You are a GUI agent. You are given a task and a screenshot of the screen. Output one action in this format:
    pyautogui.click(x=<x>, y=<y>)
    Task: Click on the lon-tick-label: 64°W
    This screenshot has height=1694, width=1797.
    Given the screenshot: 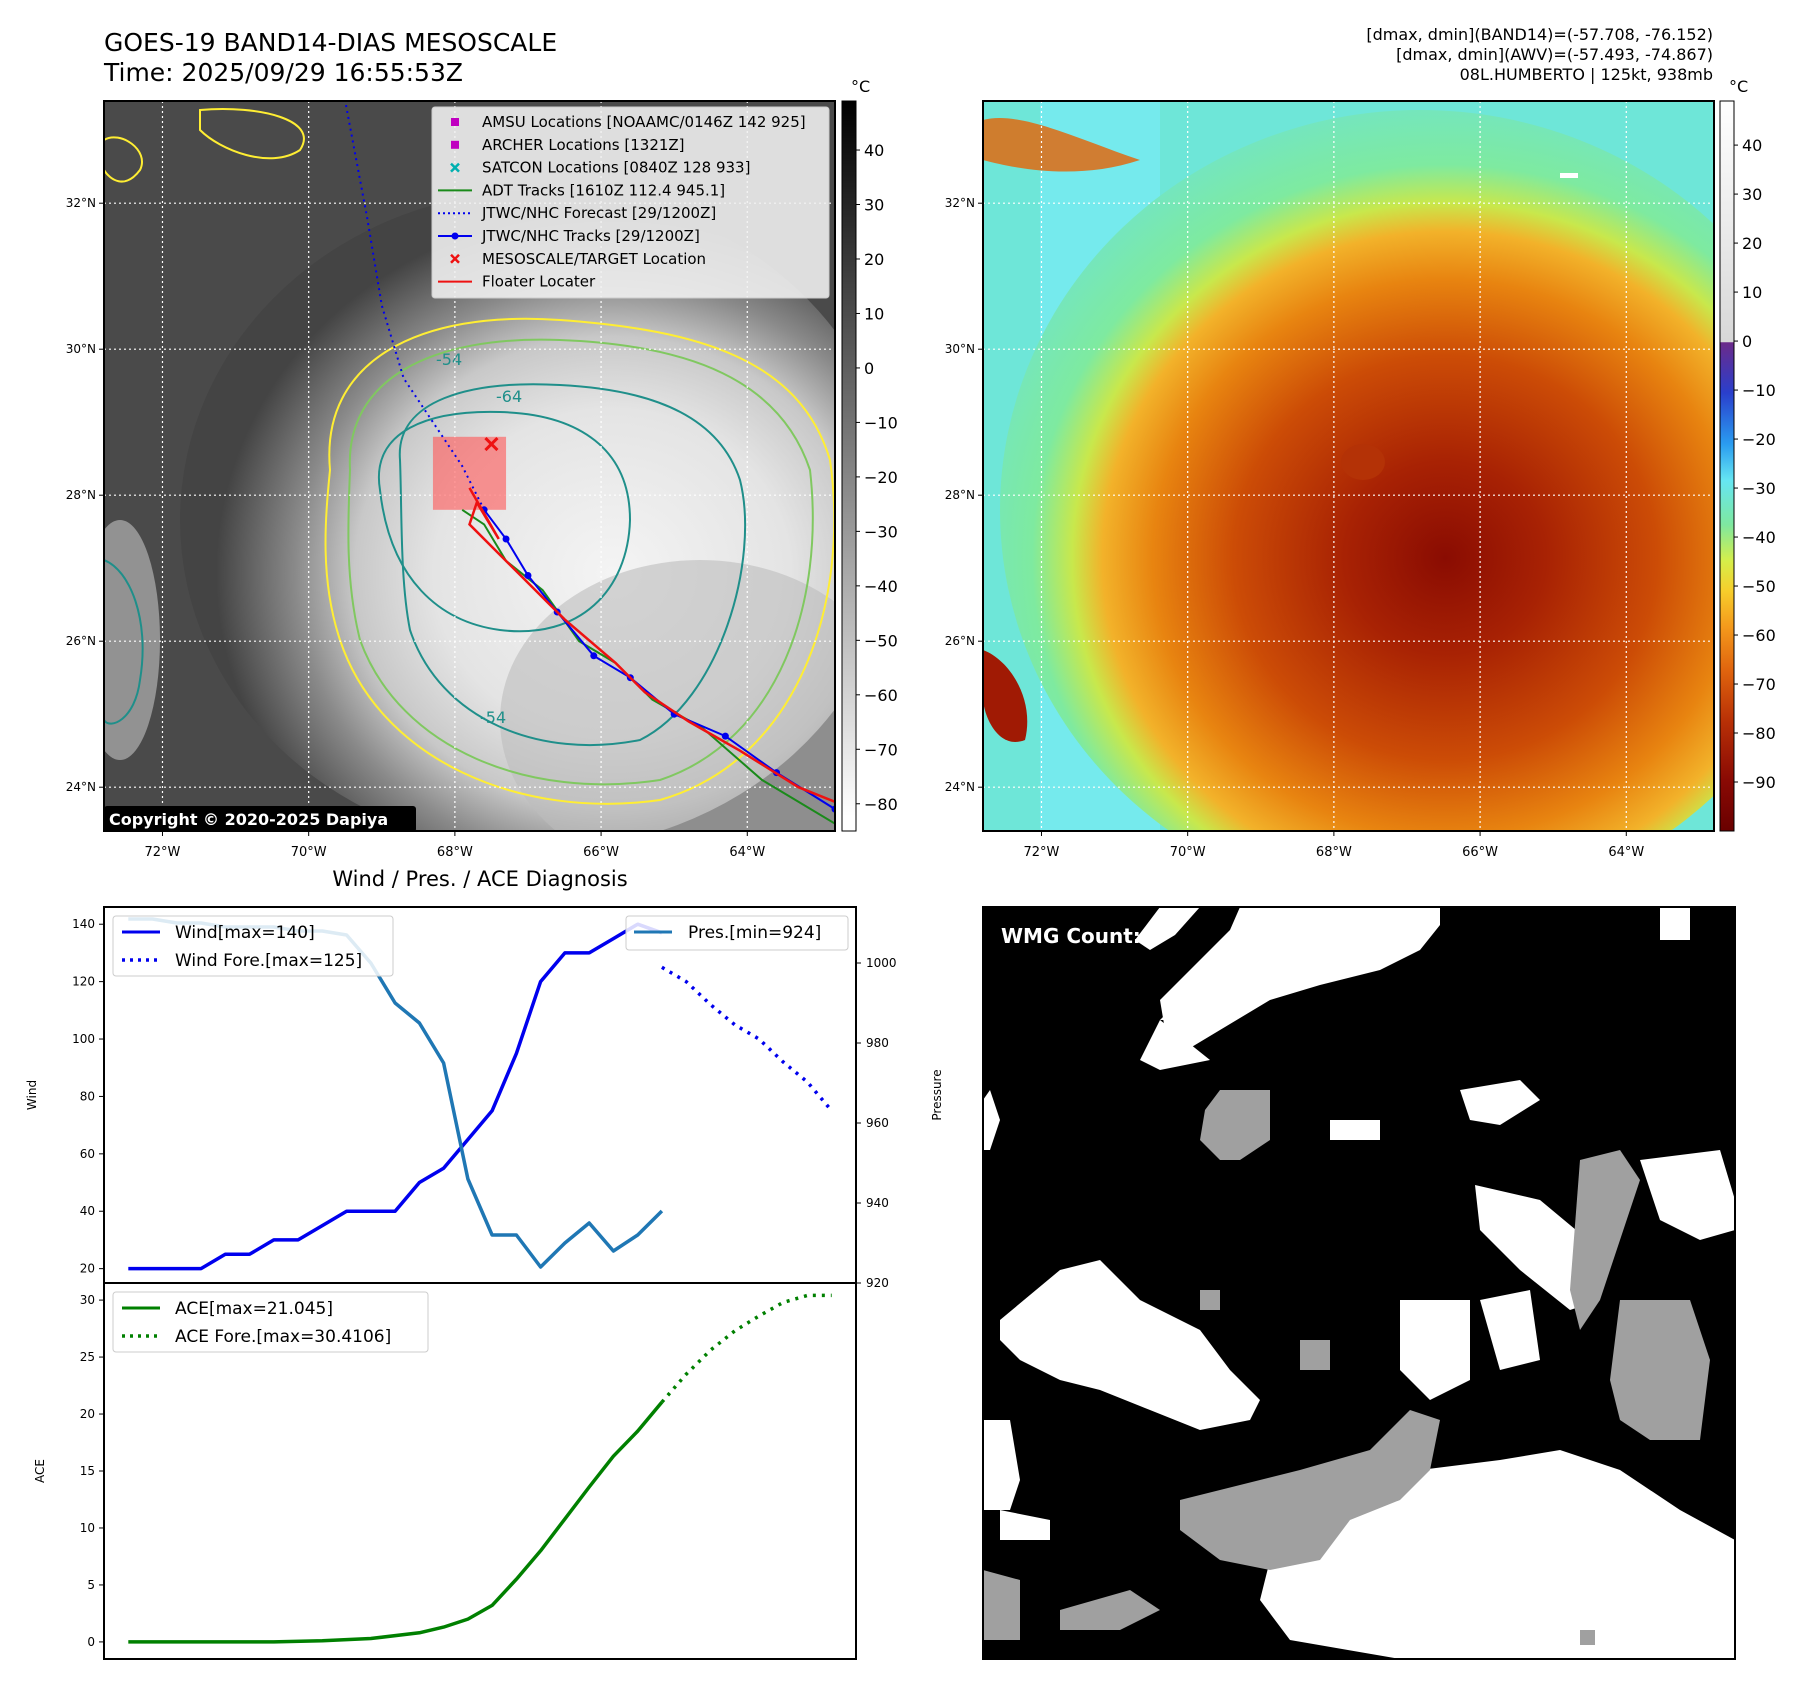 What is the action you would take?
    pyautogui.click(x=1626, y=852)
    